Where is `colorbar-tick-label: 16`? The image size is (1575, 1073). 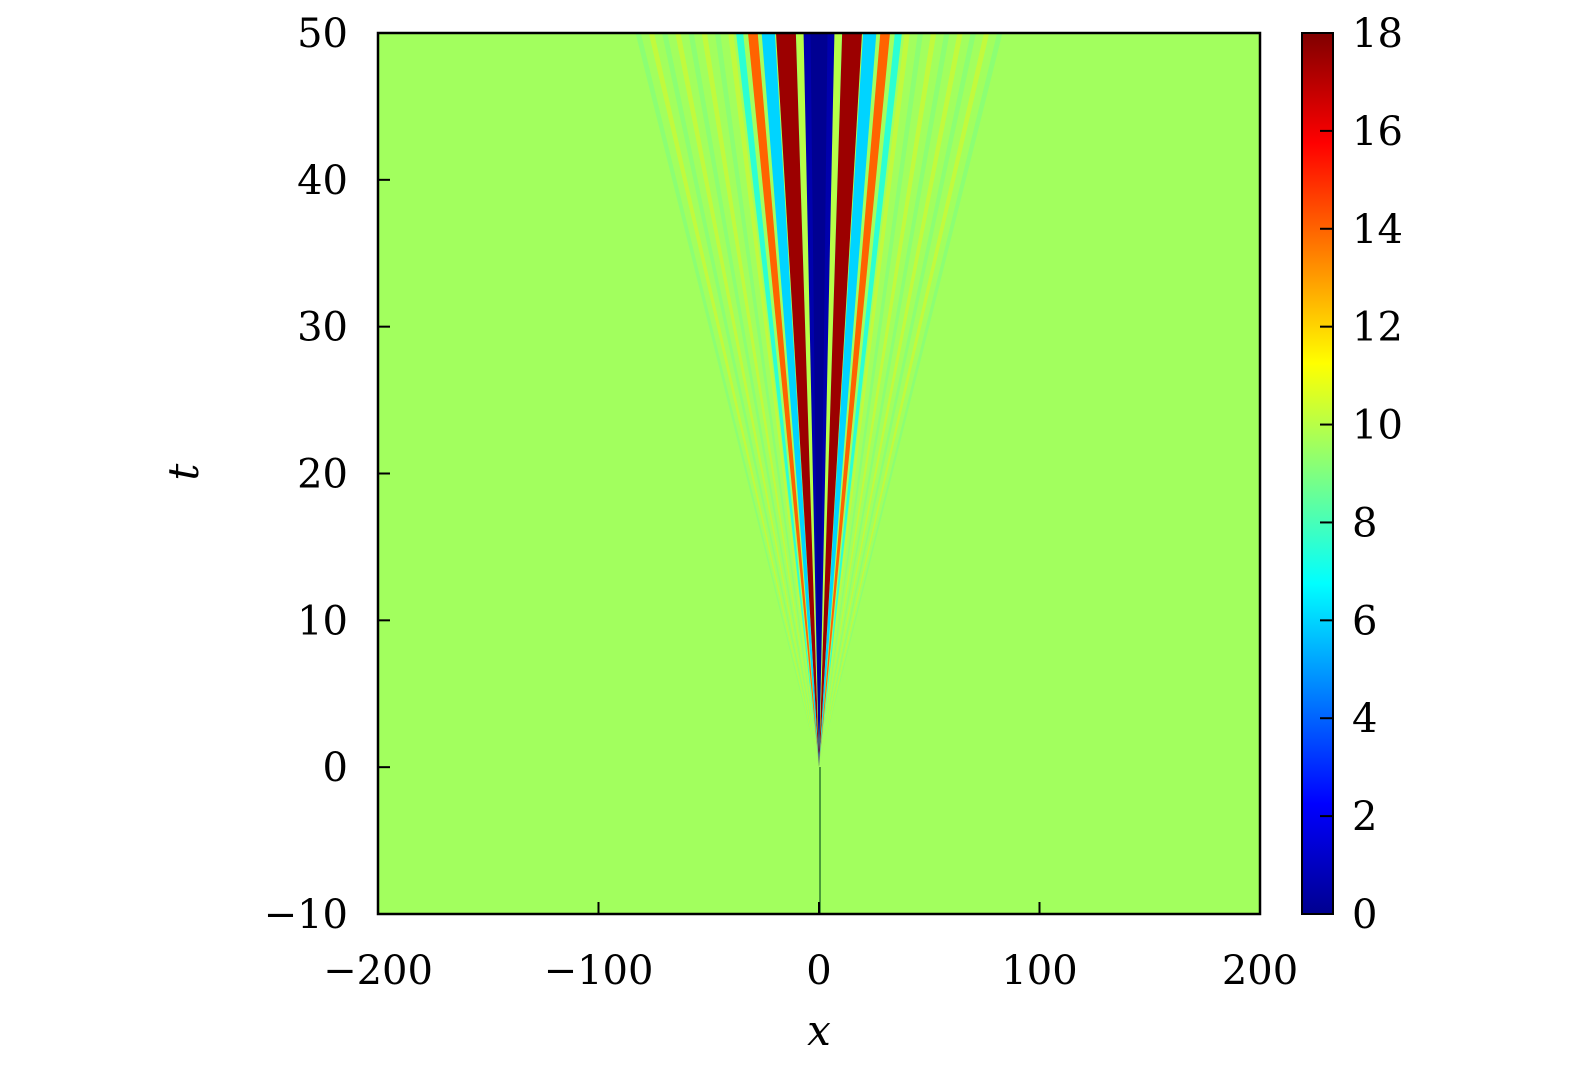 colorbar-tick-label: 16 is located at coordinates (1377, 132).